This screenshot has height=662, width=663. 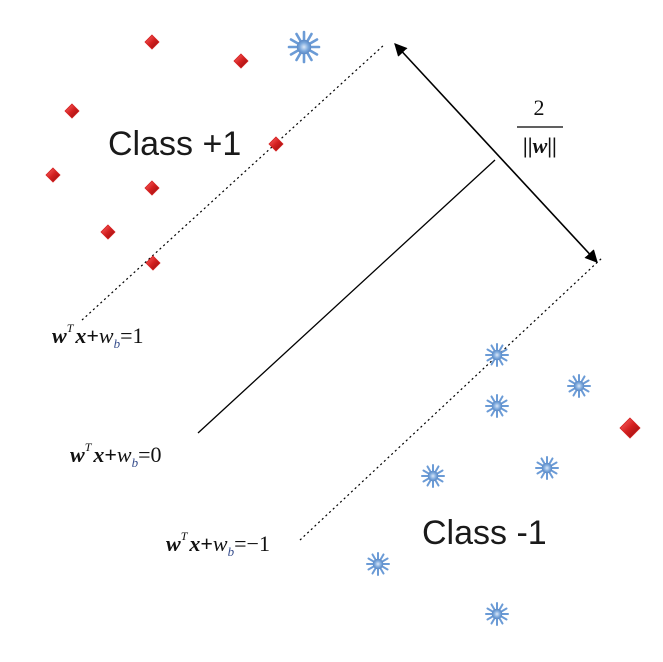 I want to click on eq-zero-eq: =, so click(x=144, y=454).